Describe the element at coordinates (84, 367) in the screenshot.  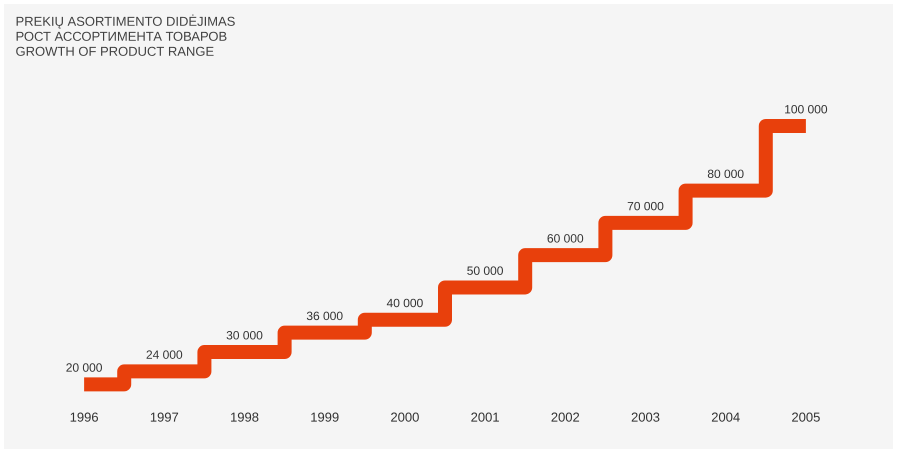
I see `data-label: 20 000` at that location.